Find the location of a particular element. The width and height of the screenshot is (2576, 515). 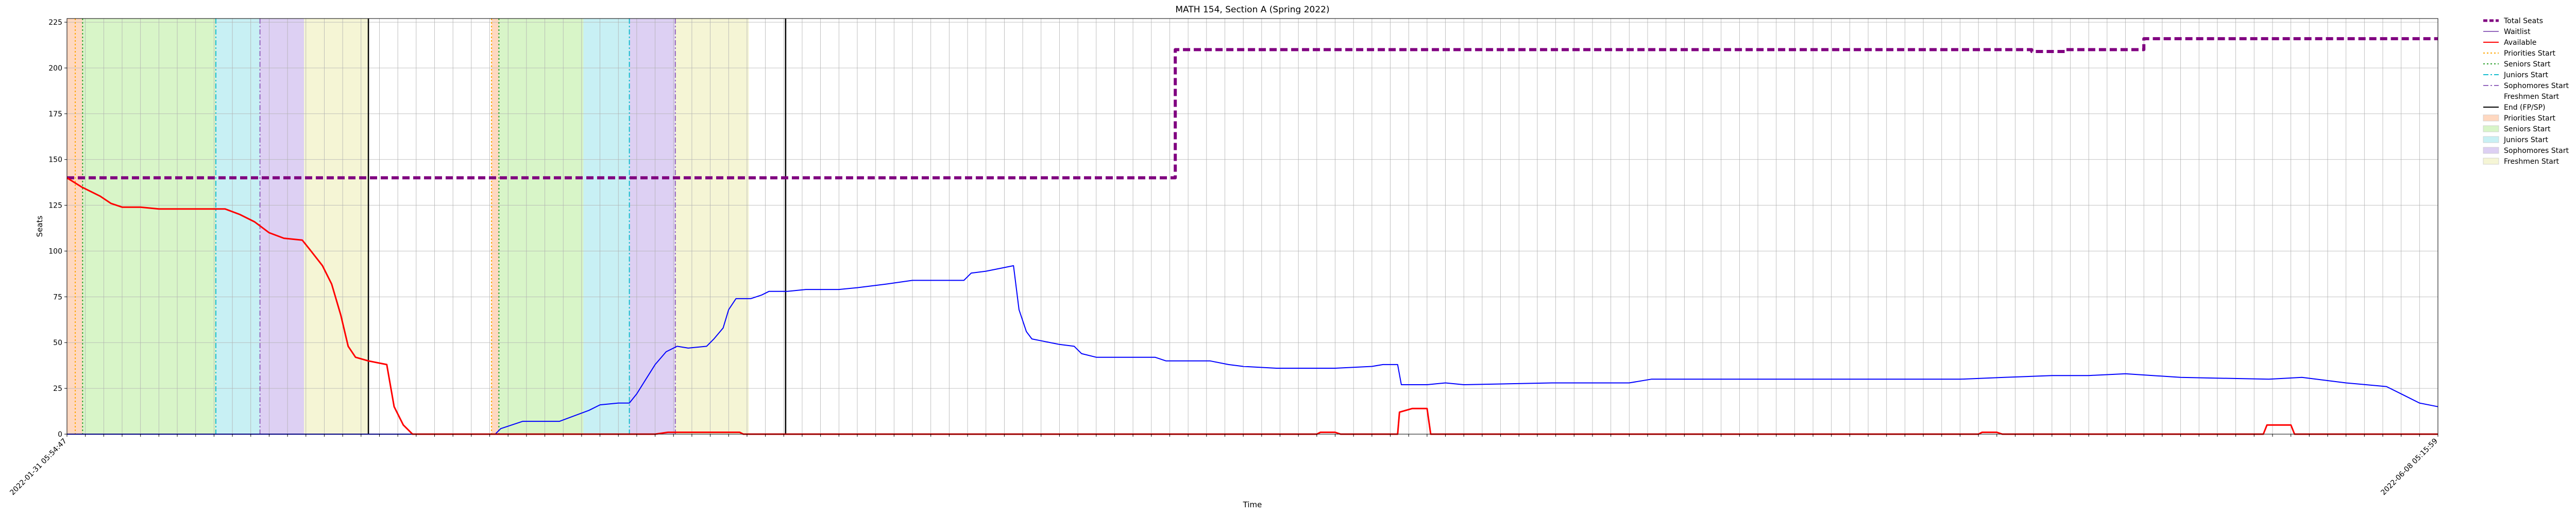

y-tick-label: 75 is located at coordinates (57, 297).